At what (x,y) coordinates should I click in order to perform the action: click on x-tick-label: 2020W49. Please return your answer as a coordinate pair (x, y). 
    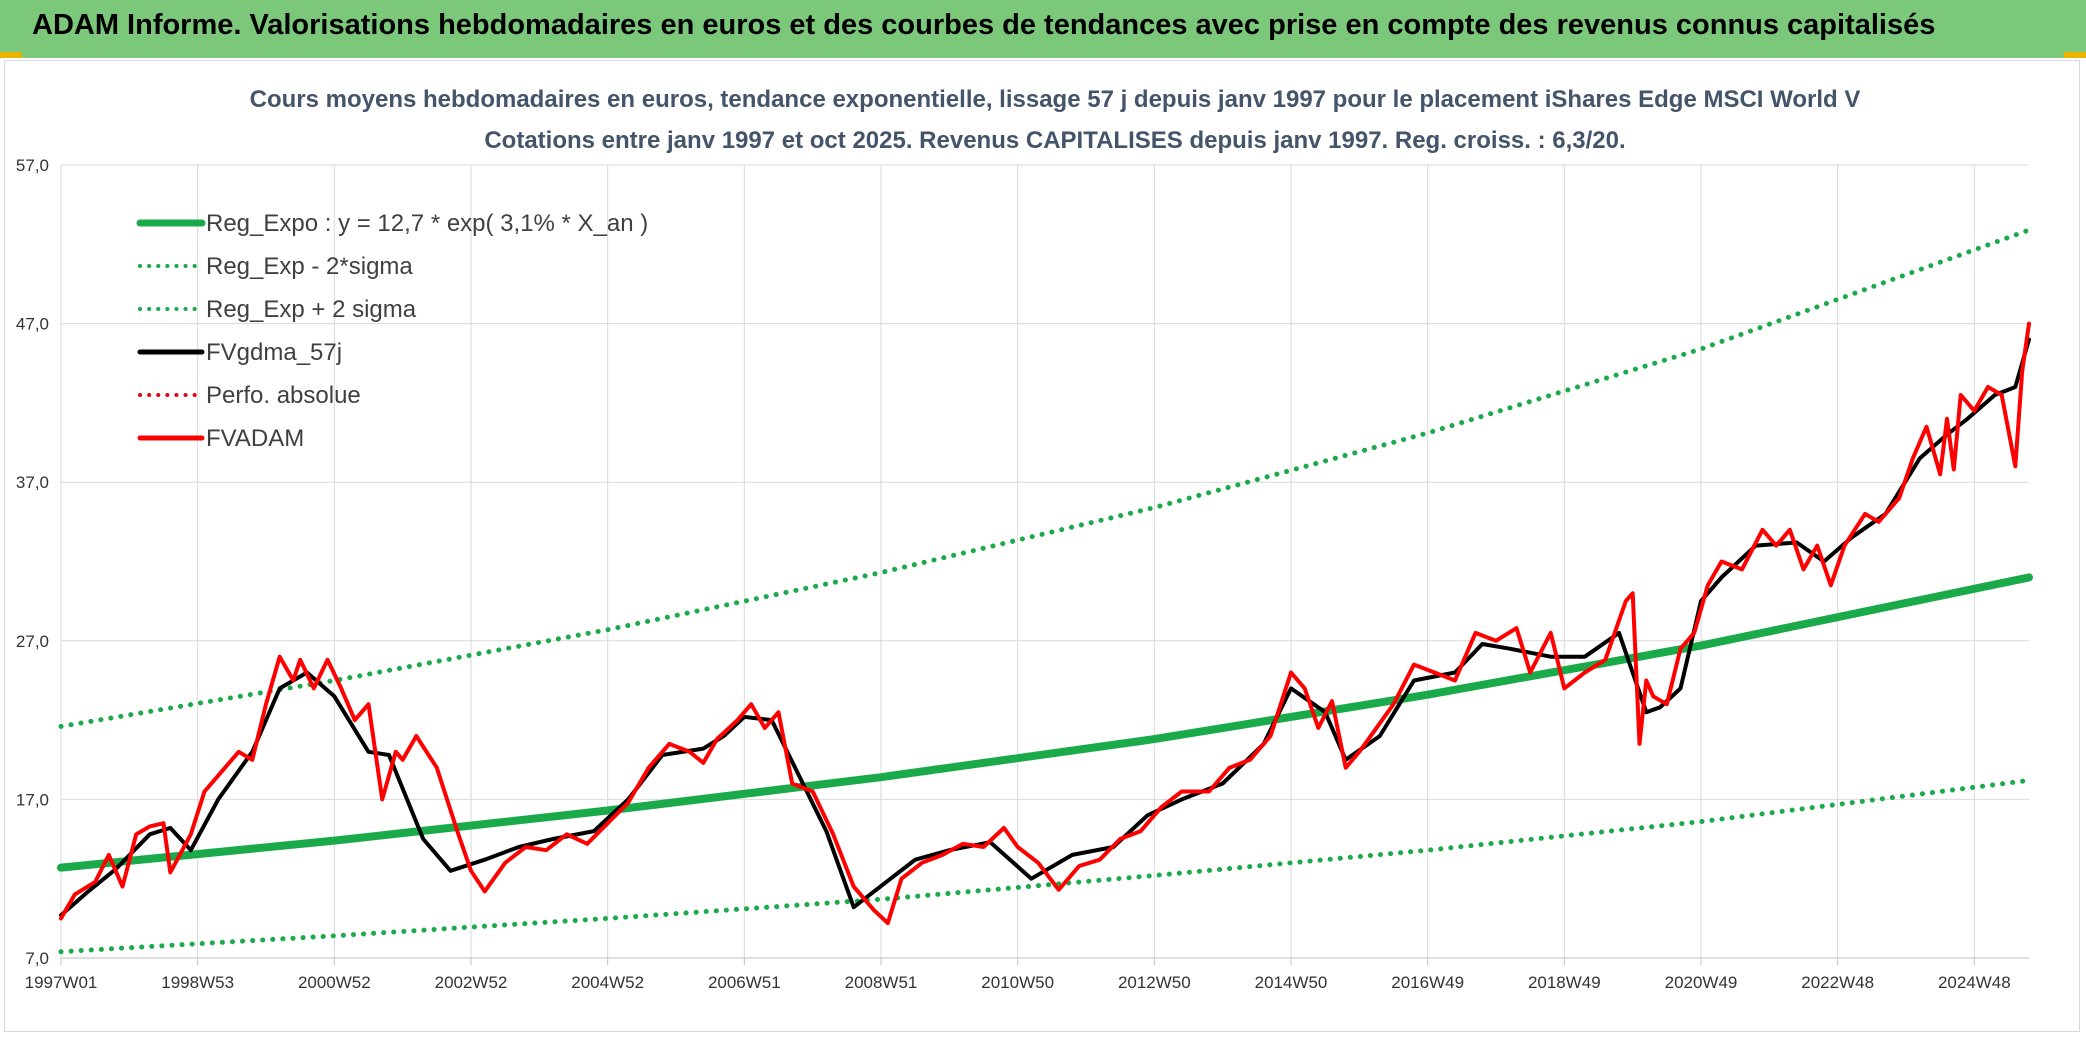
    Looking at the image, I should click on (1701, 982).